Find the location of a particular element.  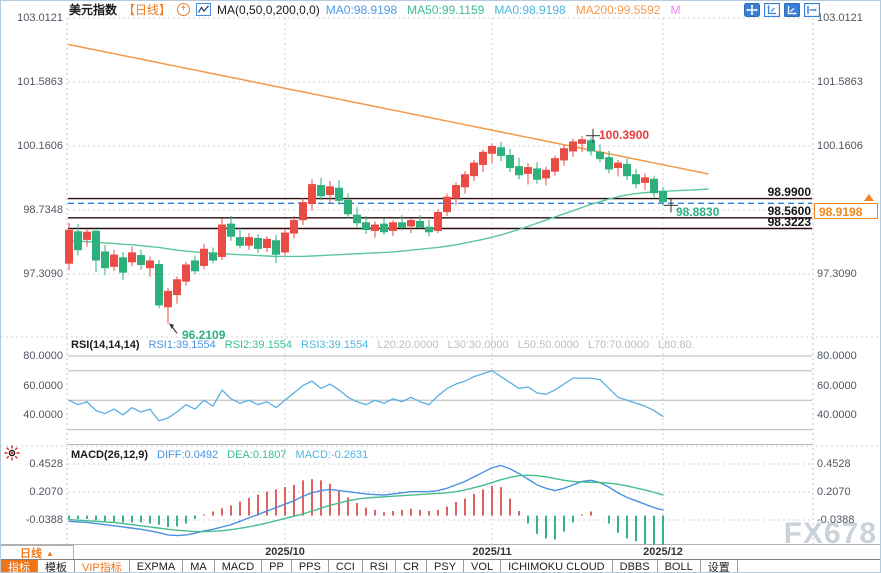

month-label-0: 2025/10 is located at coordinates (285, 552).